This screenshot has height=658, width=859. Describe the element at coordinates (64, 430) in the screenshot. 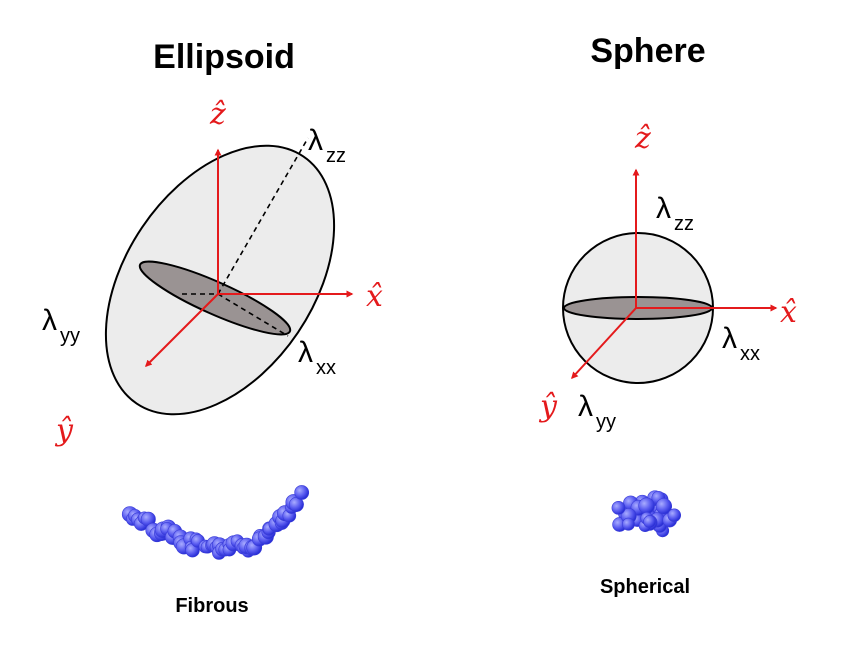

I see `ellipsoid-y-axis-label: ŷ` at that location.